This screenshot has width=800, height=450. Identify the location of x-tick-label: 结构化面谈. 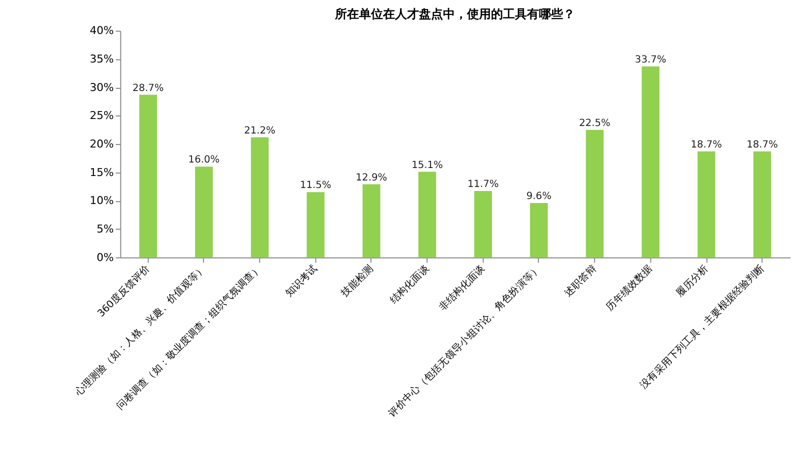
(410, 284).